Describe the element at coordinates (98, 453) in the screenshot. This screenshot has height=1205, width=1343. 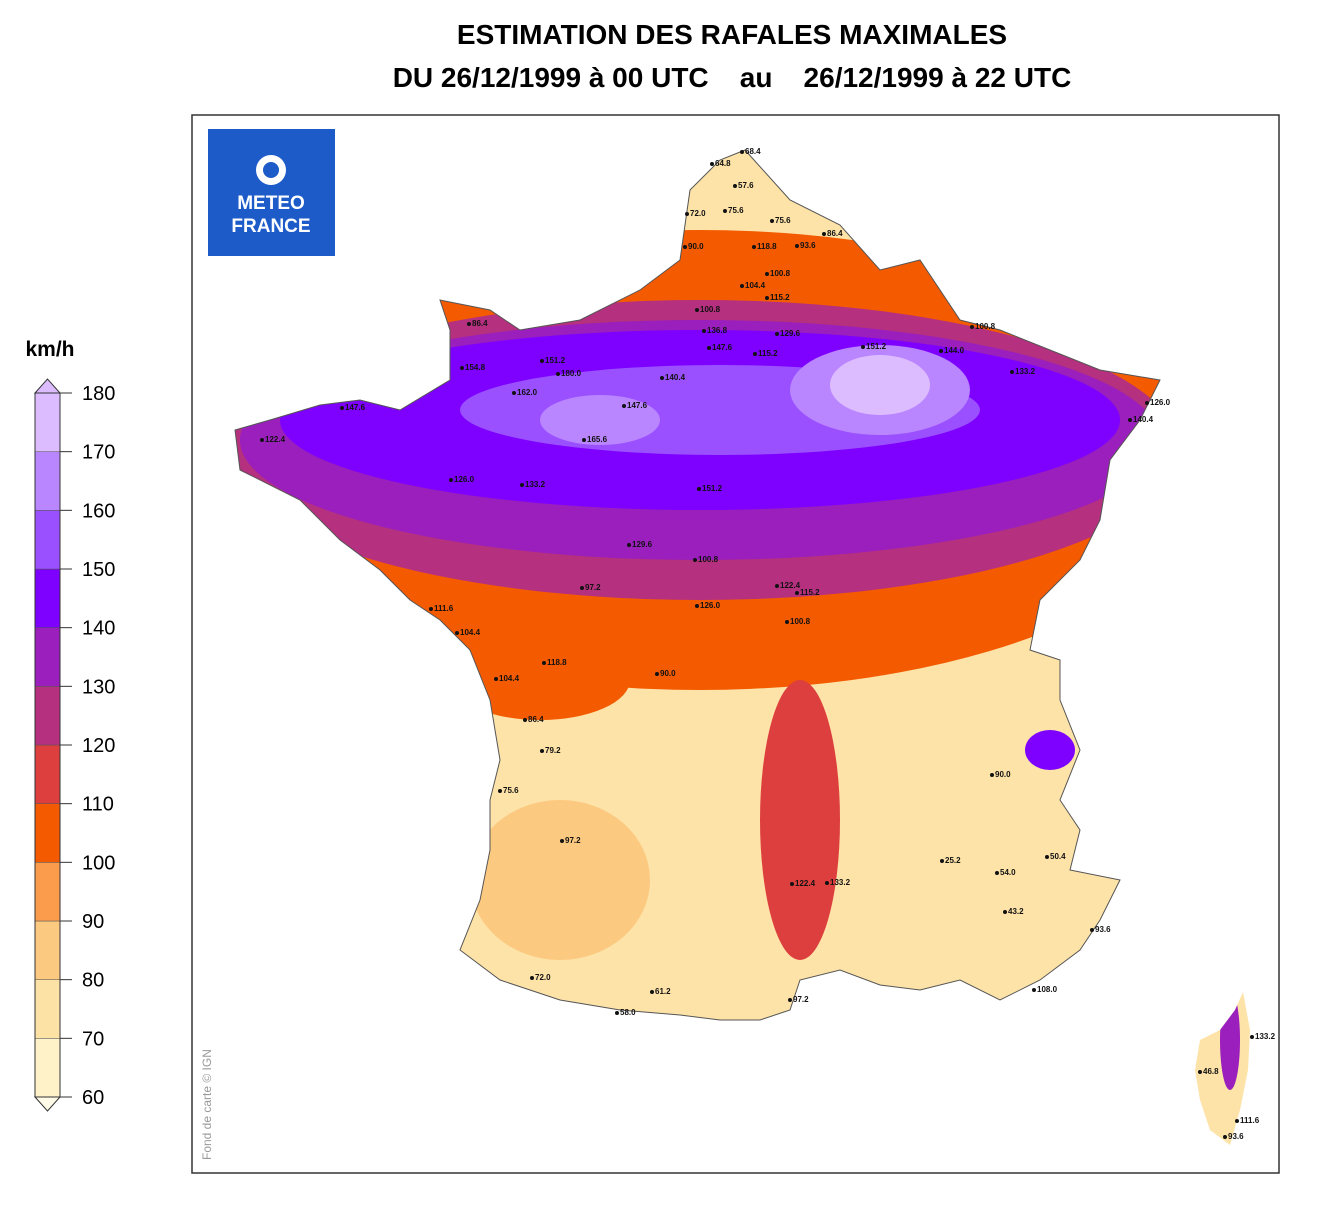
I see `colorbar-tick-label: 170` at that location.